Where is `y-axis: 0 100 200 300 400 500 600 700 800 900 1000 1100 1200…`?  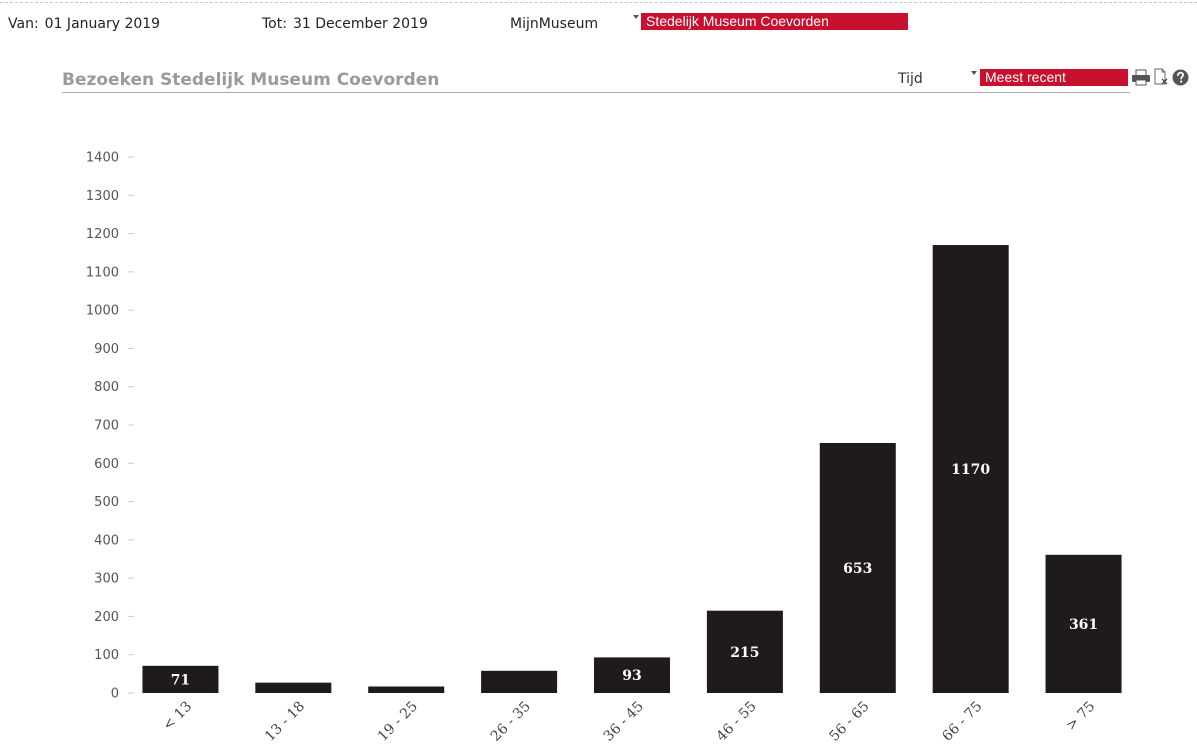
y-axis: 0 100 200 300 400 500 600 700 800 900 1000 1100 1200… is located at coordinates (110, 426).